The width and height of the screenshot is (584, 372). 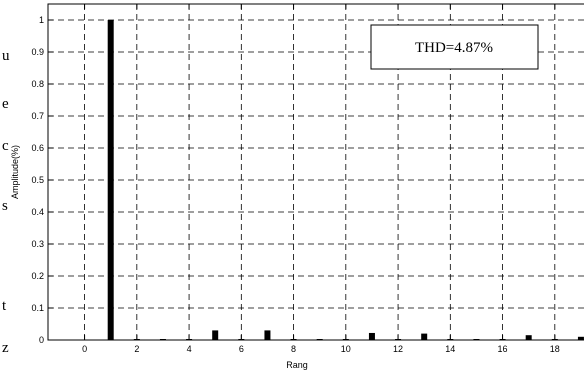 I want to click on thd-annotation-box, so click(x=454, y=47).